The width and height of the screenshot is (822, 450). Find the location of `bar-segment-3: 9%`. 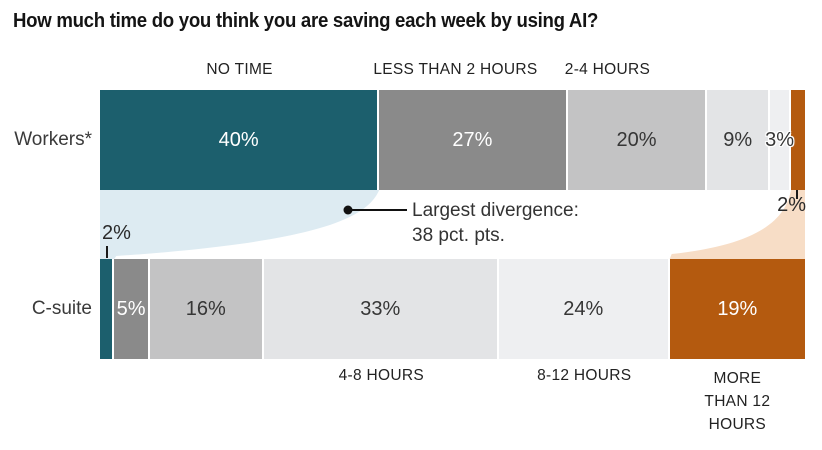

bar-segment-3: 9% is located at coordinates (738, 140).